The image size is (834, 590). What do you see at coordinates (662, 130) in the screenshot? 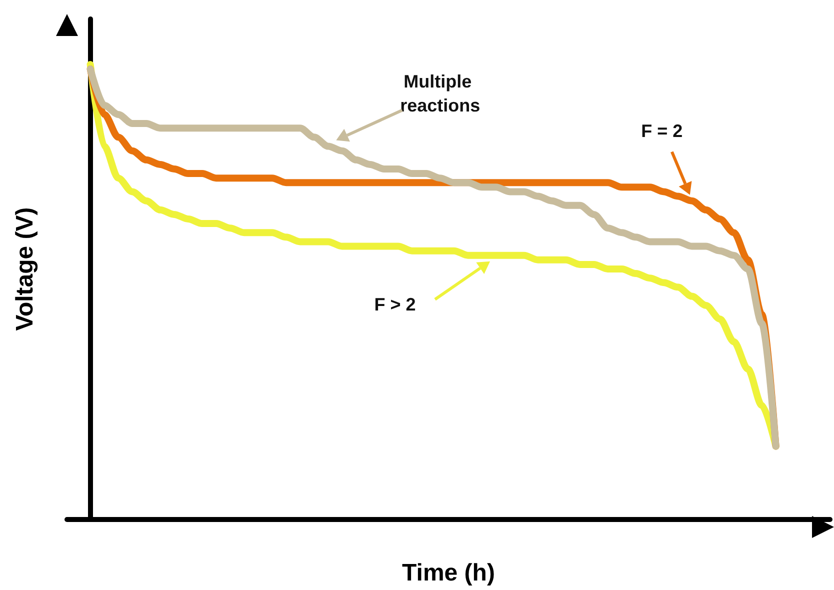
I see `text: F = 2` at bounding box center [662, 130].